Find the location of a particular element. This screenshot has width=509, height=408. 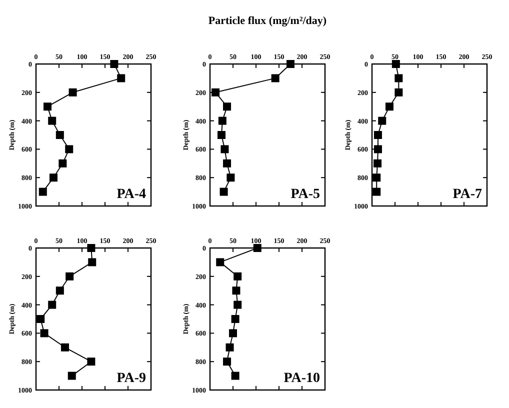

annotation: PA-5 is located at coordinates (305, 194).